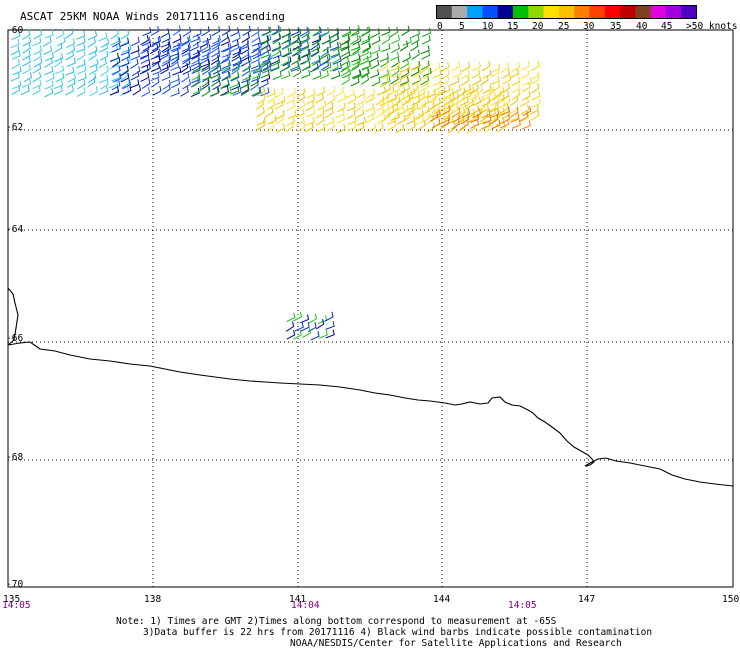  I want to click on lon-label-138: 138, so click(153, 599).